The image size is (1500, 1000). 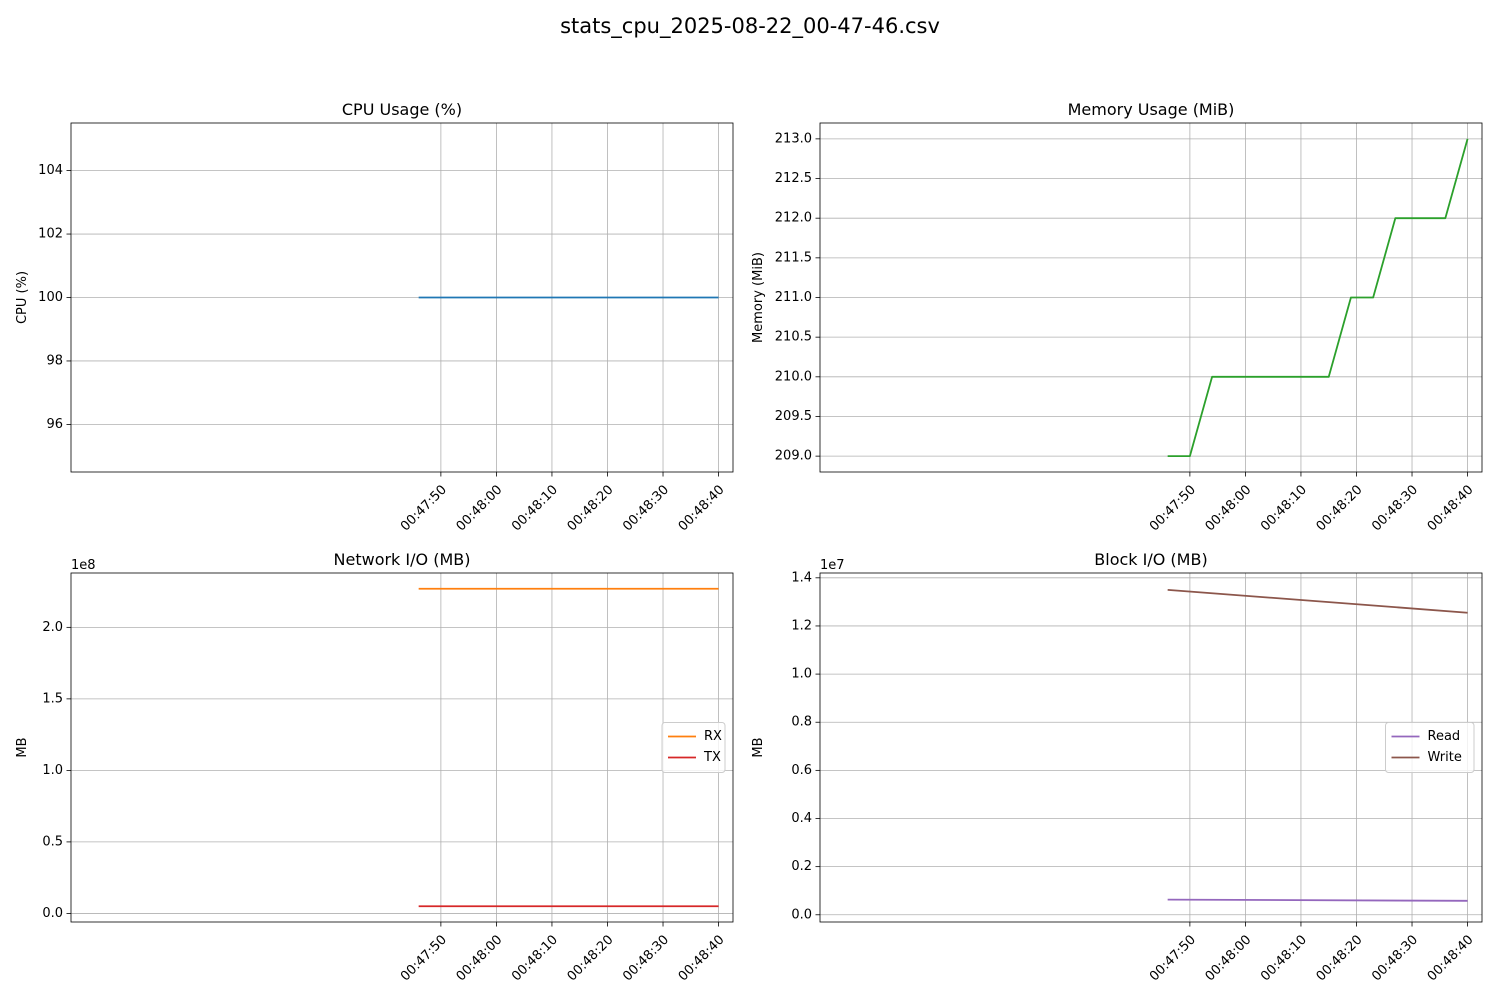 What do you see at coordinates (1445, 757) in the screenshot?
I see `legend-label: Write` at bounding box center [1445, 757].